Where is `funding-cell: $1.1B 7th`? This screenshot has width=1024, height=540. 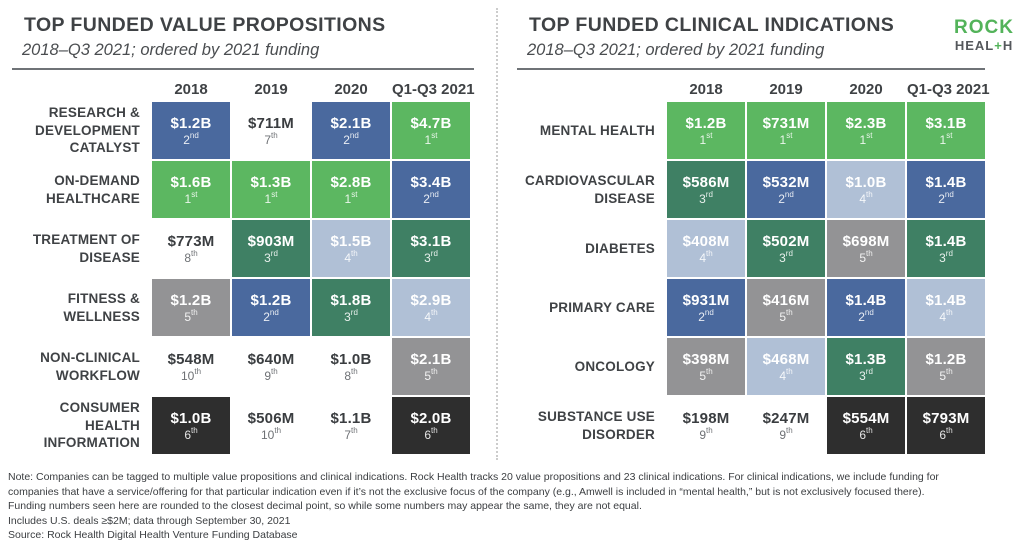
funding-cell: $1.1B 7th is located at coordinates (351, 425).